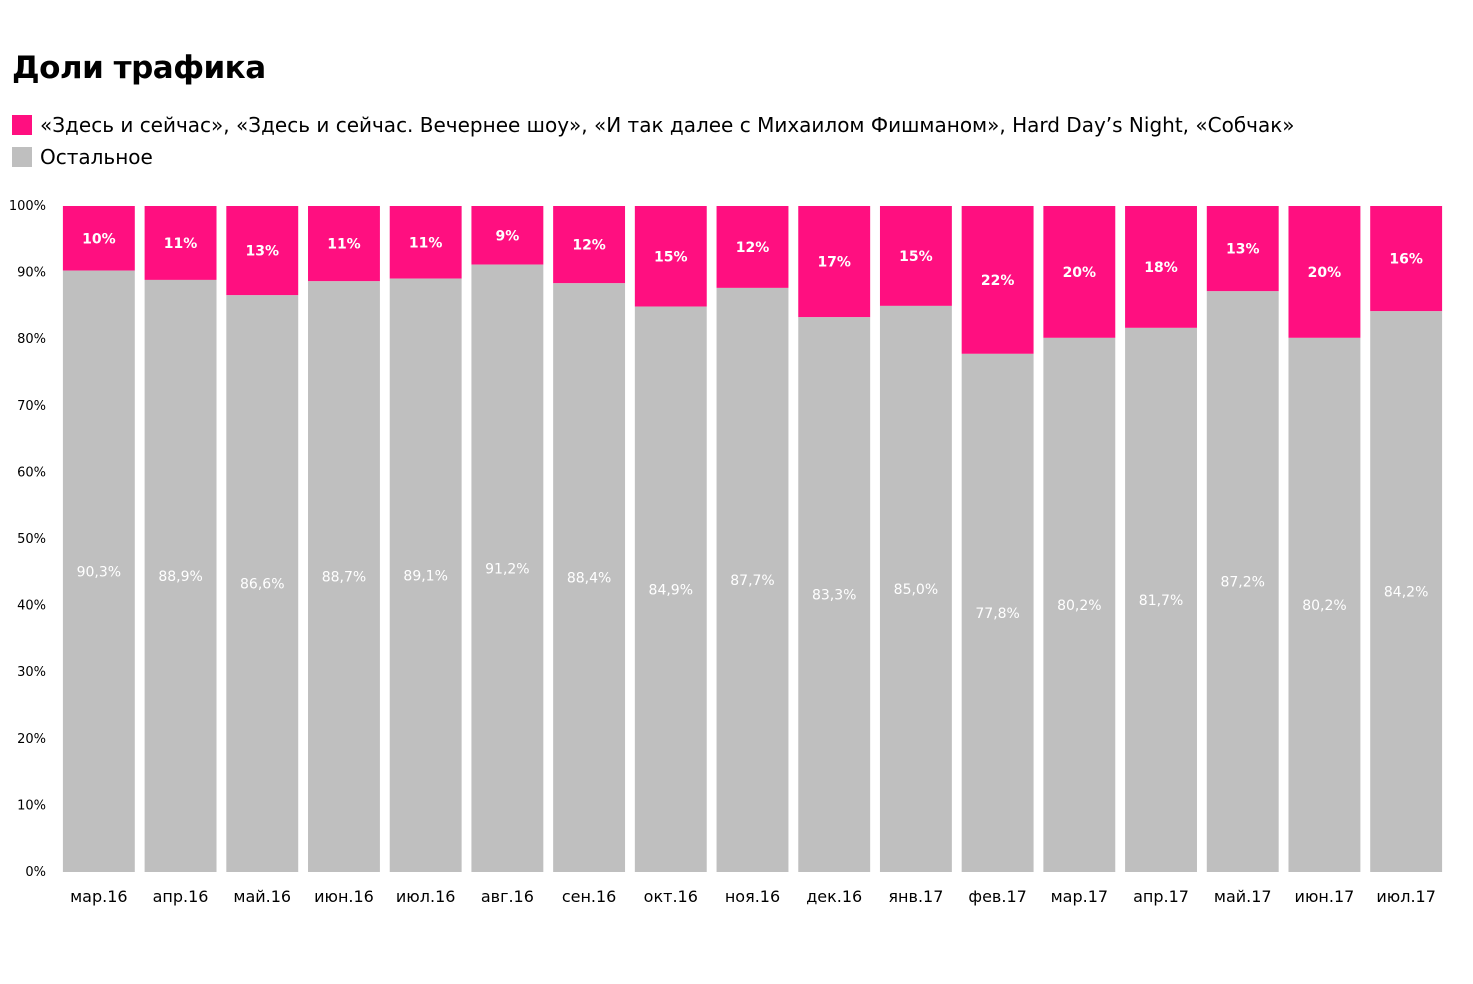 The width and height of the screenshot is (1473, 984). I want to click on x-tick-label: июл.17, so click(1406, 896).